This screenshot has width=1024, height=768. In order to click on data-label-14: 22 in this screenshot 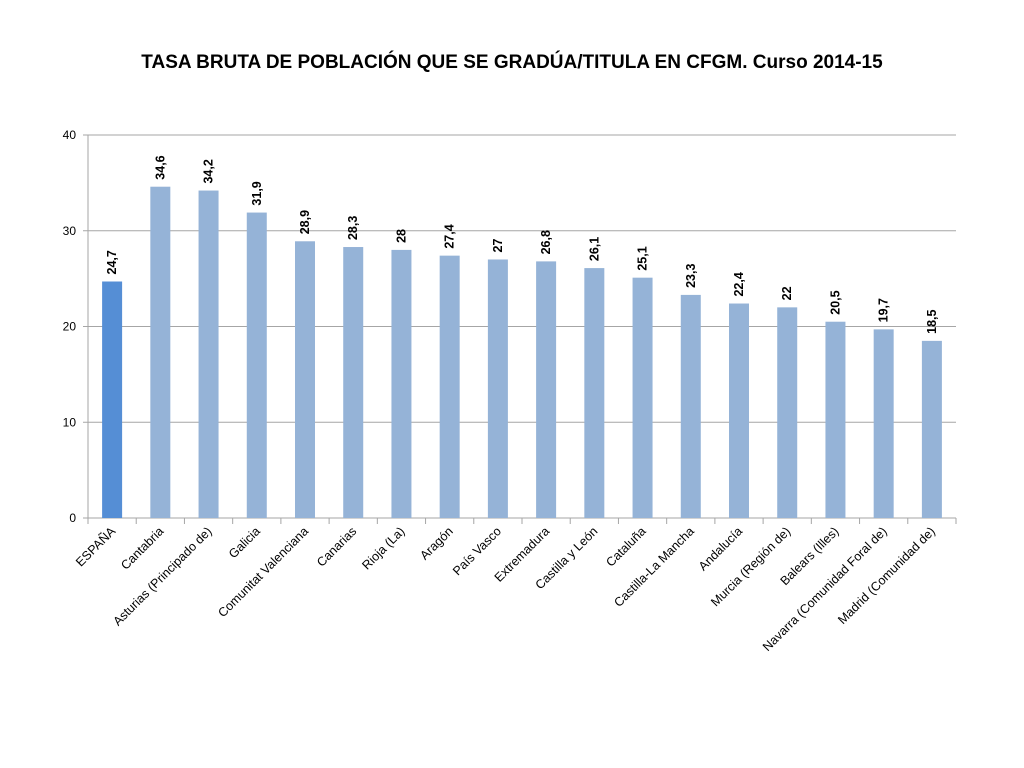, I will do `click(787, 293)`.